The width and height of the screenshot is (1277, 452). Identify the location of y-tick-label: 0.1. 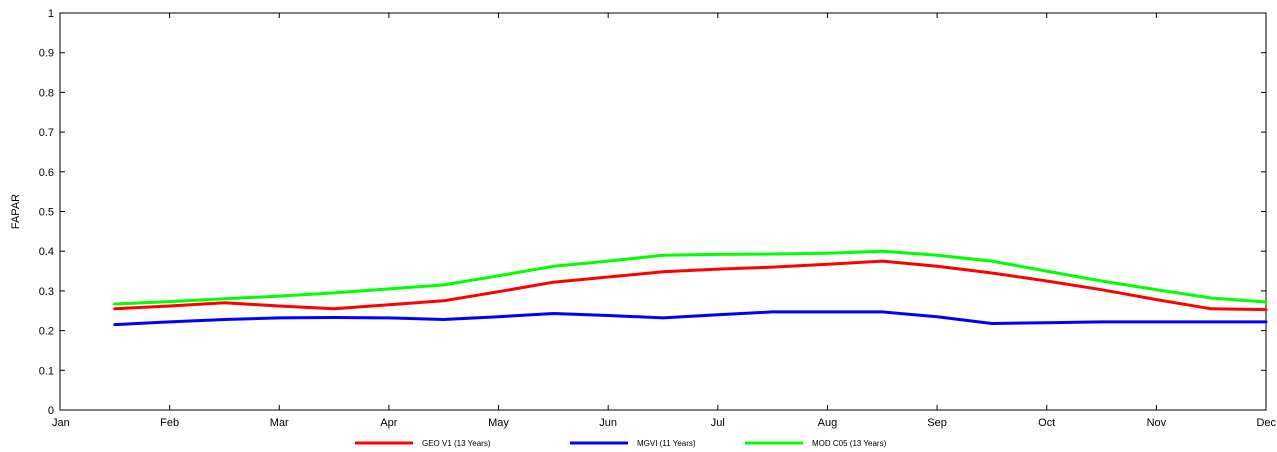
(46, 371).